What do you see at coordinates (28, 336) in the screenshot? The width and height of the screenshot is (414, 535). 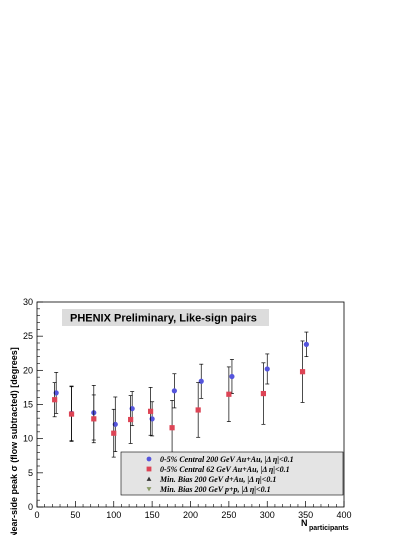 I see `y-tick-label: 25` at bounding box center [28, 336].